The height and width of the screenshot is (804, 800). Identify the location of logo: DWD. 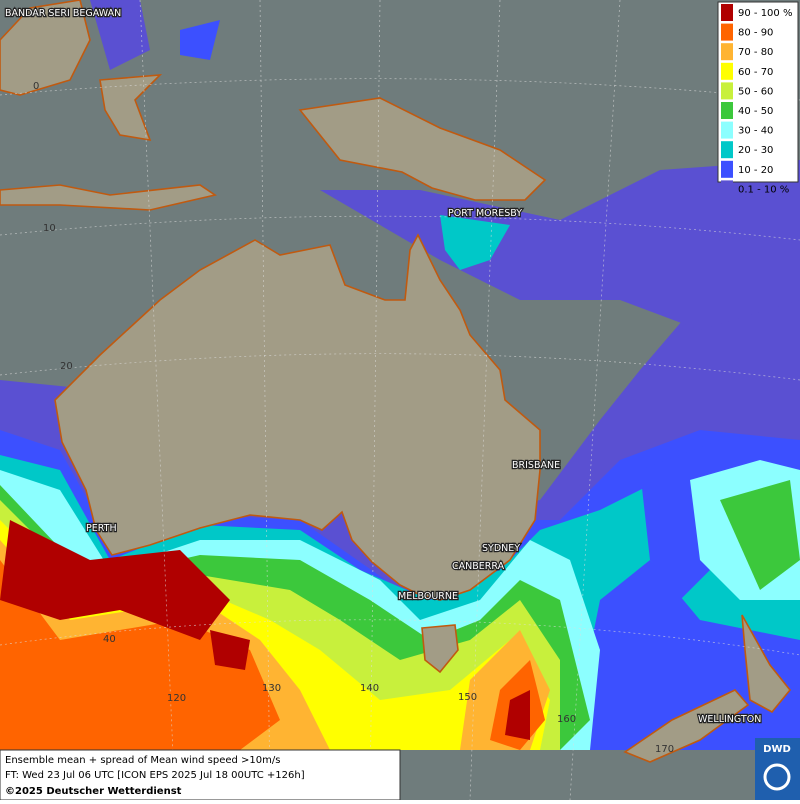
(777, 769).